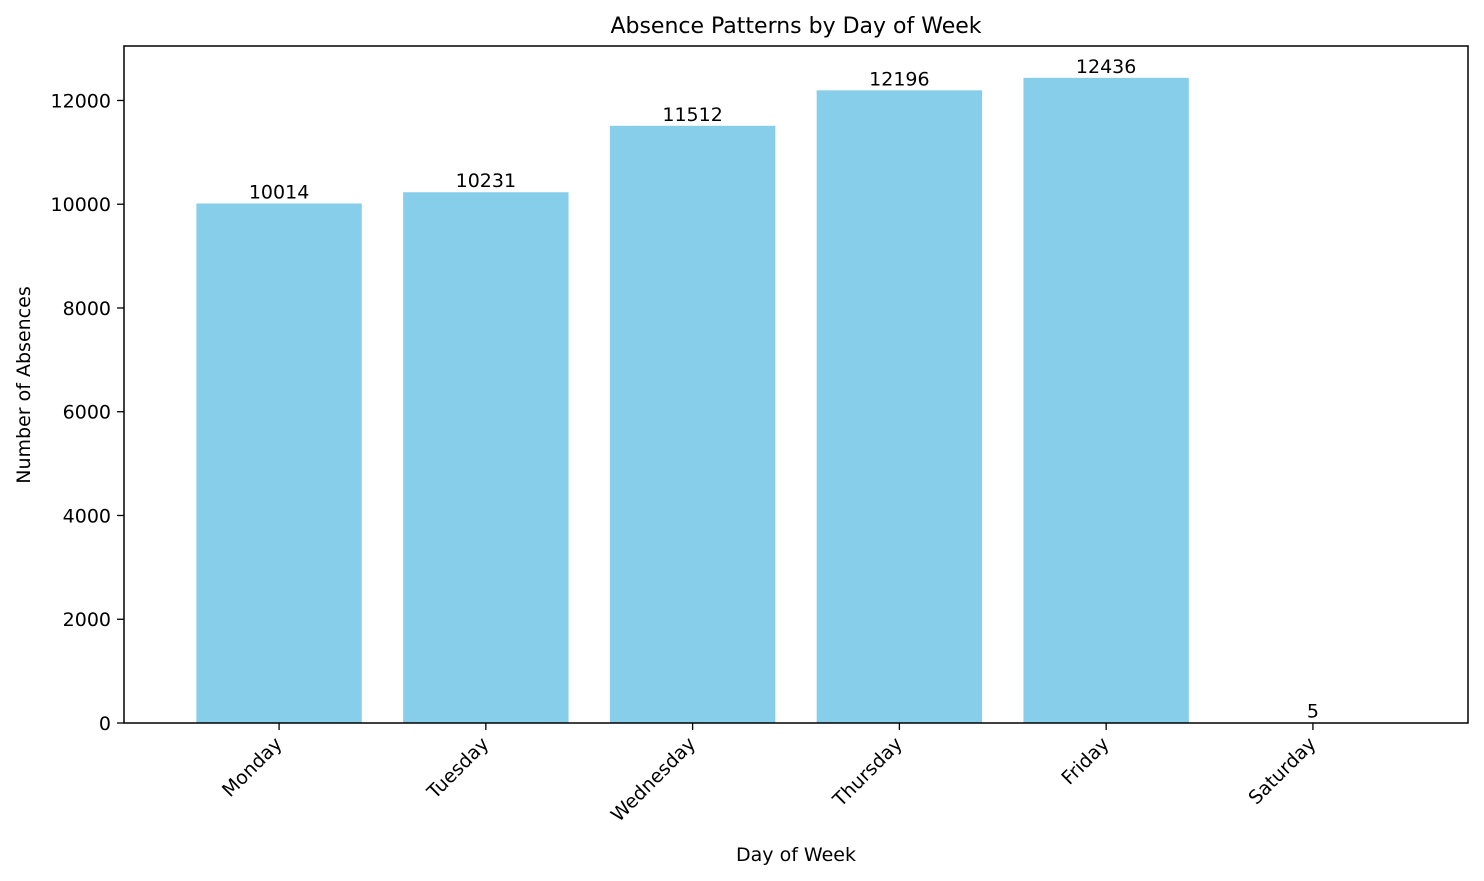 The image size is (1484, 881). What do you see at coordinates (279, 463) in the screenshot?
I see `bar-monday` at bounding box center [279, 463].